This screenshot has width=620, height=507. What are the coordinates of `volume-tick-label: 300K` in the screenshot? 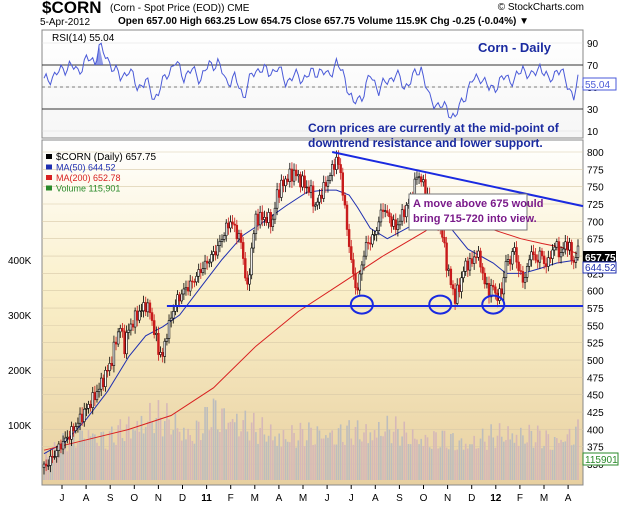 It's located at (20, 316).